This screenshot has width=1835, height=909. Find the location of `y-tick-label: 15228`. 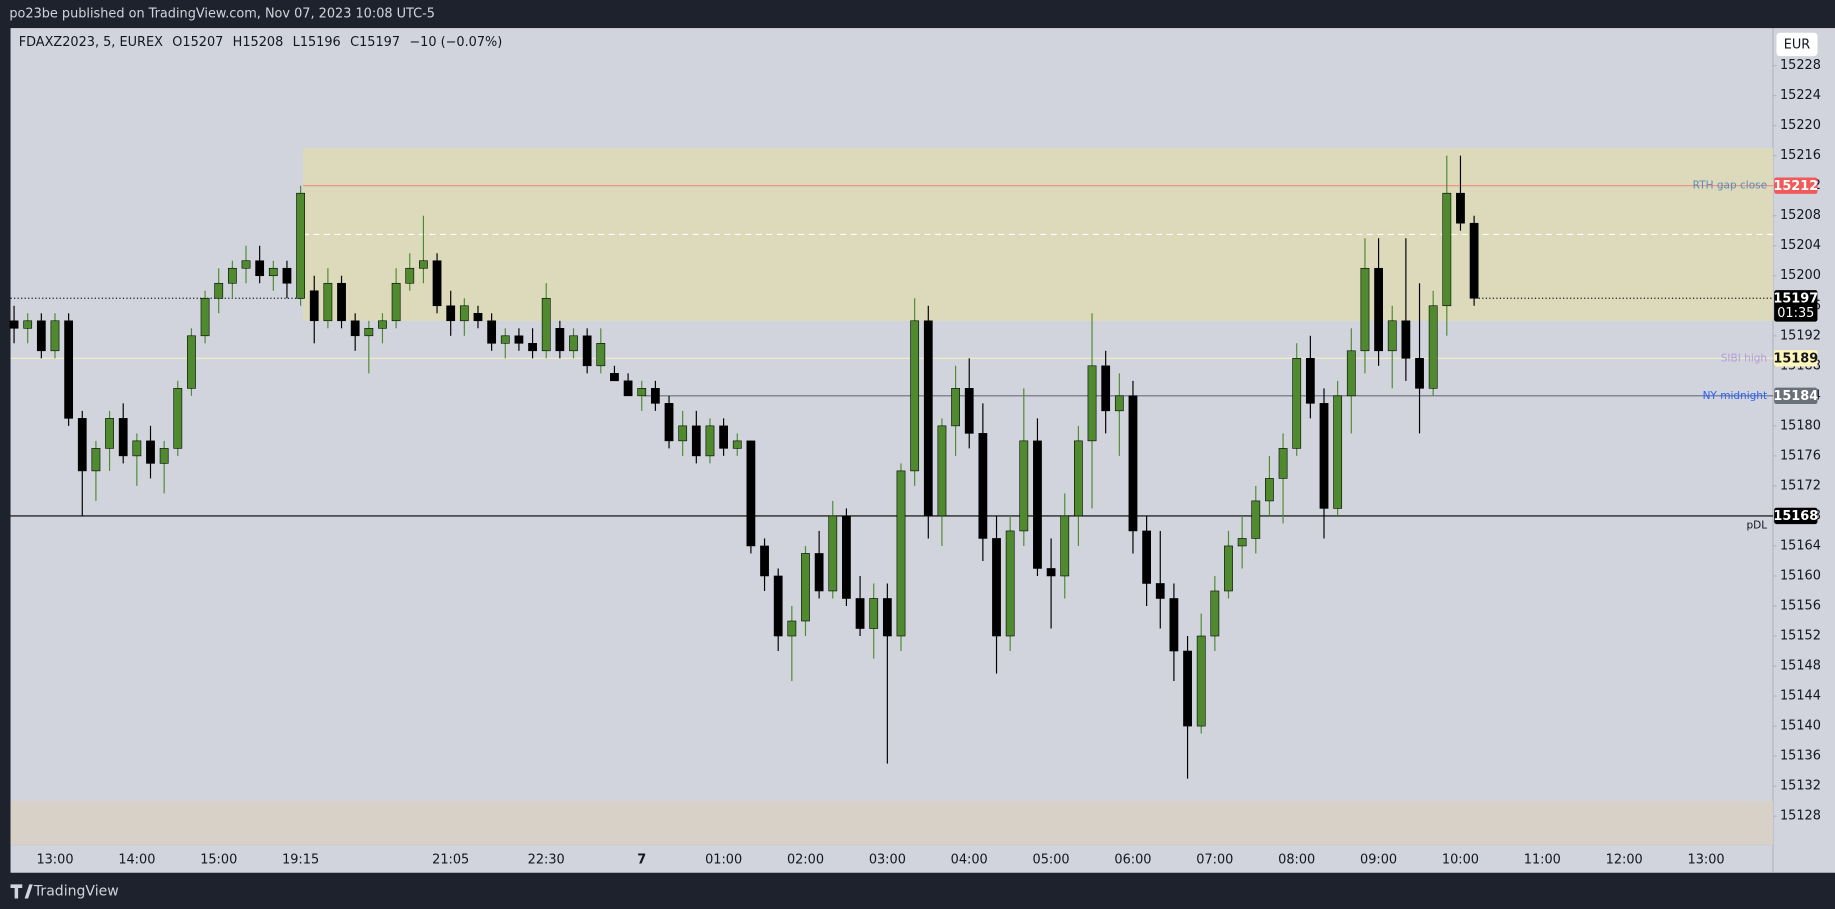

y-tick-label: 15228 is located at coordinates (1800, 65).